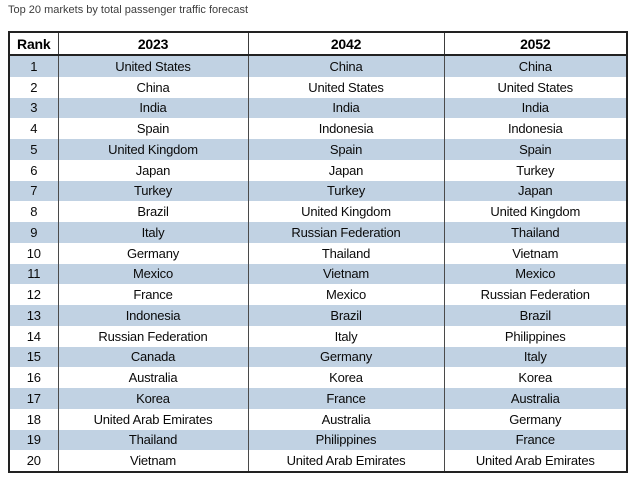 This screenshot has width=640, height=480. I want to click on rank-cell: 13, so click(33, 315).